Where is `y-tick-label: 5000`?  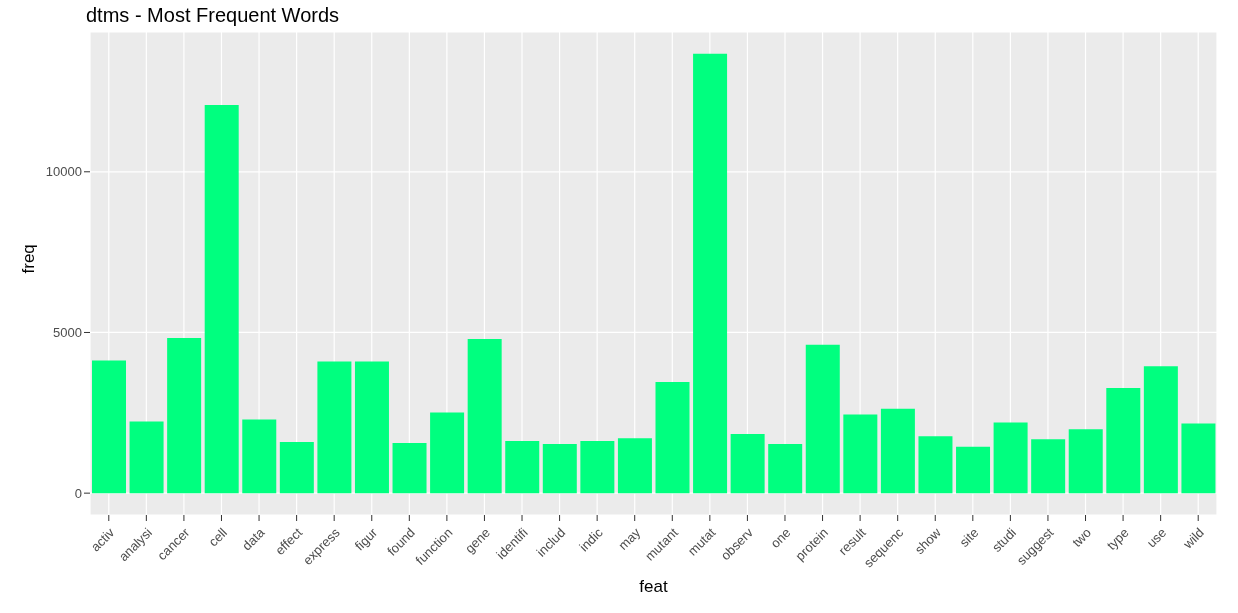 y-tick-label: 5000 is located at coordinates (67, 333).